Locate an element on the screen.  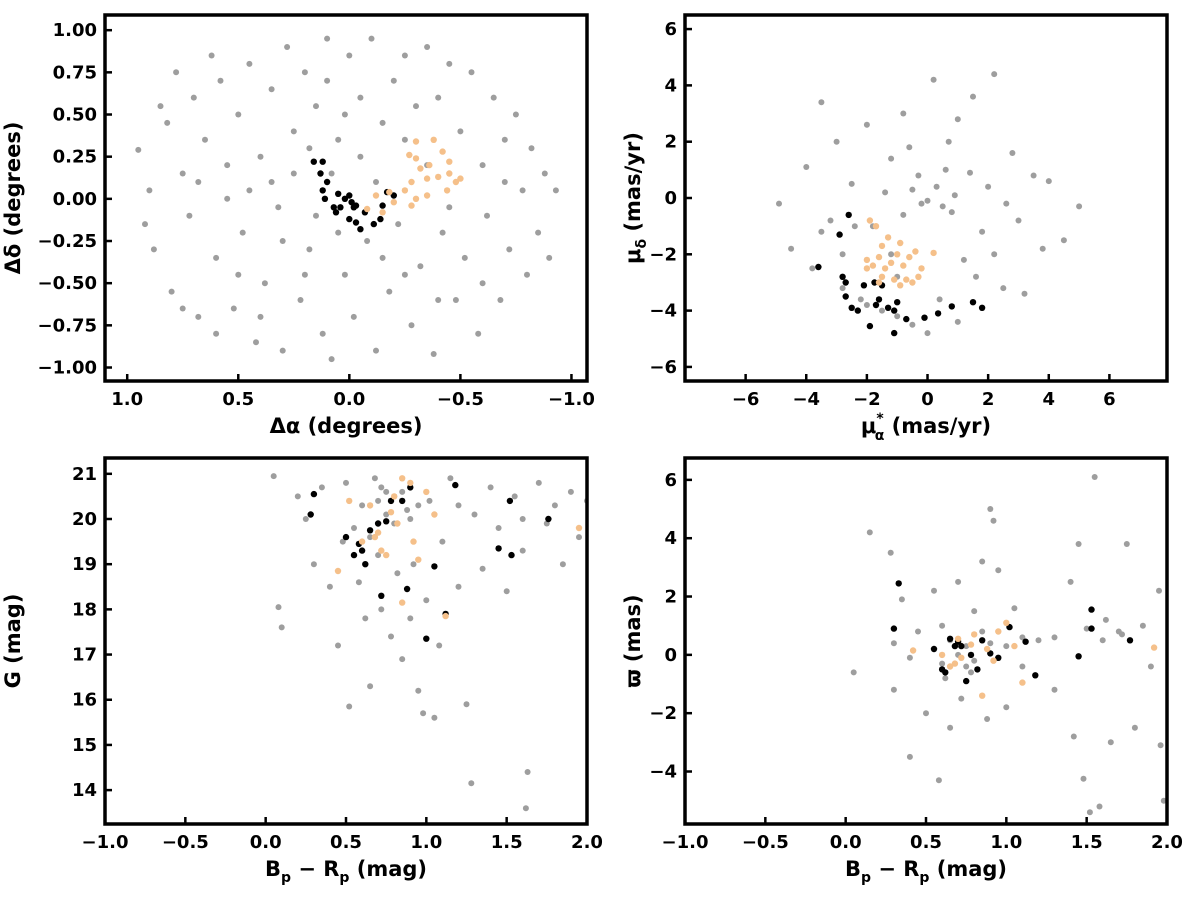
cmd-y-tick-label: 17 is located at coordinates (84, 655).